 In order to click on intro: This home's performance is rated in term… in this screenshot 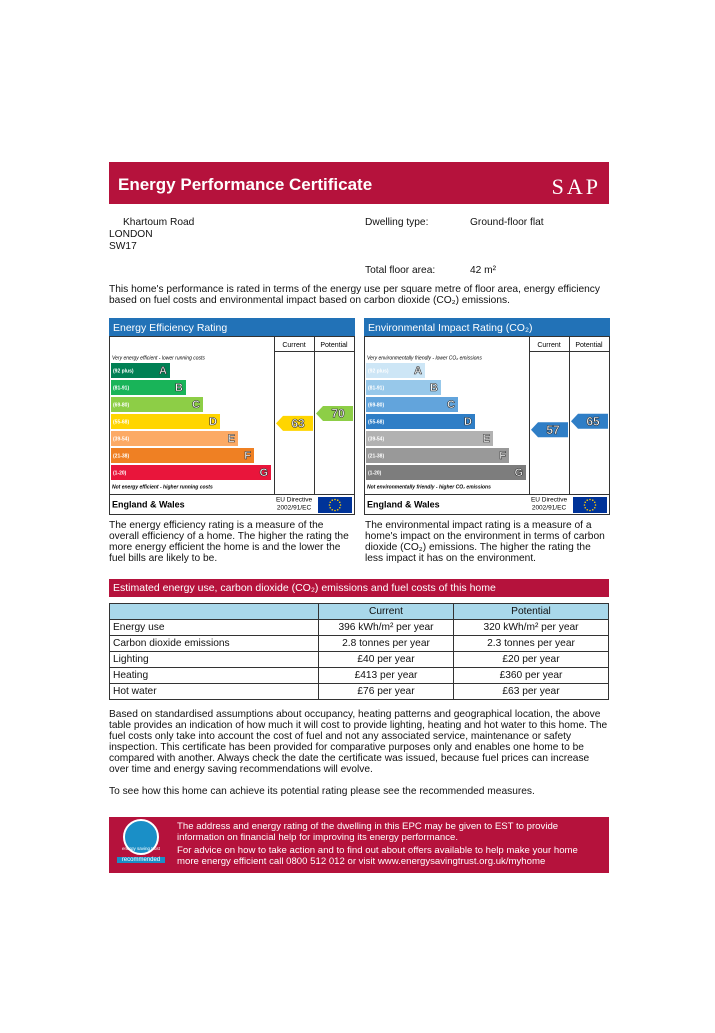, I will do `click(354, 295)`.